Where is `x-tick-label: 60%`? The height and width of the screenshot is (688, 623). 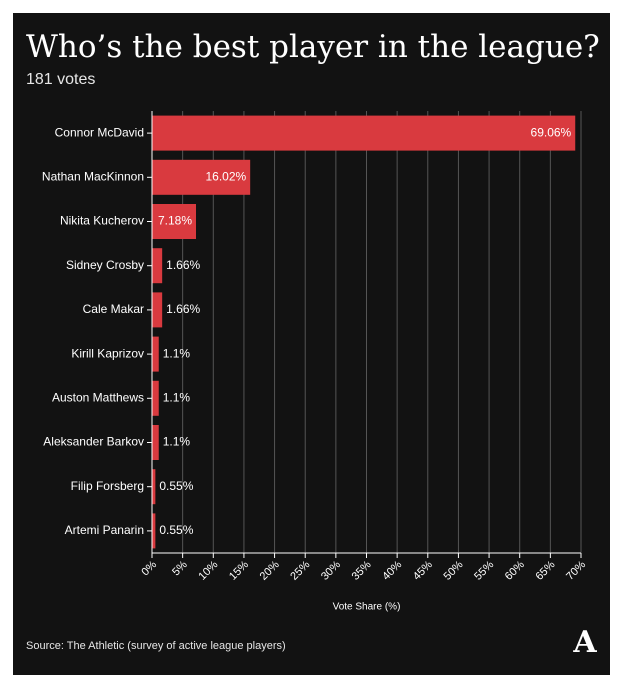
x-tick-label: 60% is located at coordinates (515, 571).